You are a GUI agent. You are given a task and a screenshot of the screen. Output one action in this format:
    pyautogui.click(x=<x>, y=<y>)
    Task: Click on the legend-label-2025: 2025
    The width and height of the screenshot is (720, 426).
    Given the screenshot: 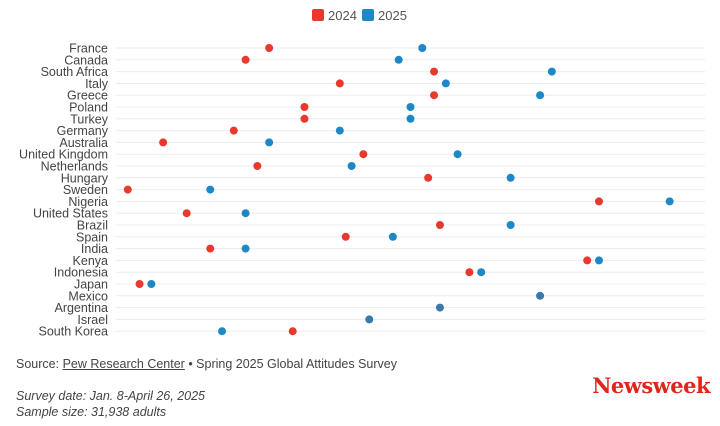 What is the action you would take?
    pyautogui.click(x=392, y=15)
    